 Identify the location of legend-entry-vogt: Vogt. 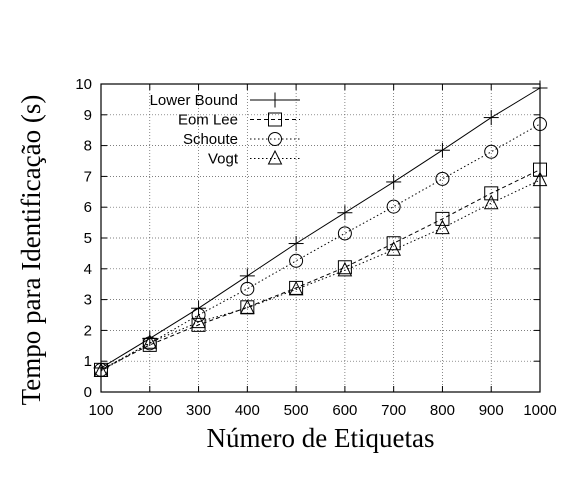
(254, 158).